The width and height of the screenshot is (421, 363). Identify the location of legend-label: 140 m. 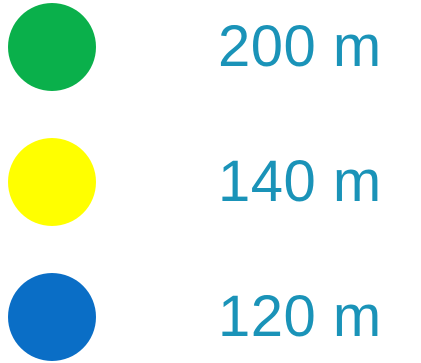
(300, 181).